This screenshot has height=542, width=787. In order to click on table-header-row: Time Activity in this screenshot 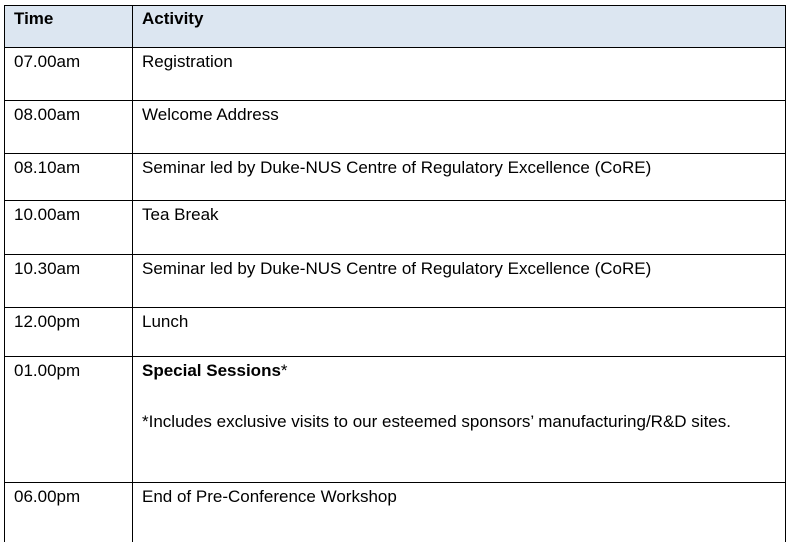, I will do `click(395, 27)`.